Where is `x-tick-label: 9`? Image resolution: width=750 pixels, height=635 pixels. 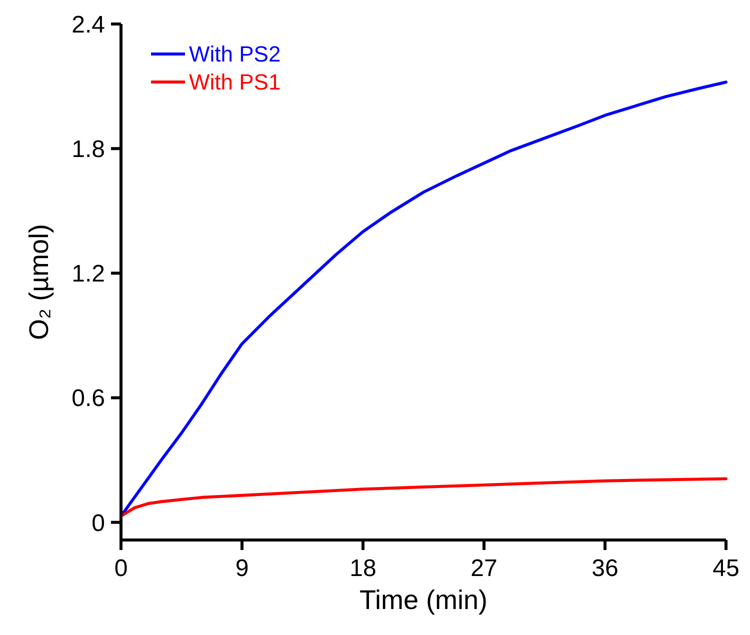
x-tick-label: 9 is located at coordinates (242, 568).